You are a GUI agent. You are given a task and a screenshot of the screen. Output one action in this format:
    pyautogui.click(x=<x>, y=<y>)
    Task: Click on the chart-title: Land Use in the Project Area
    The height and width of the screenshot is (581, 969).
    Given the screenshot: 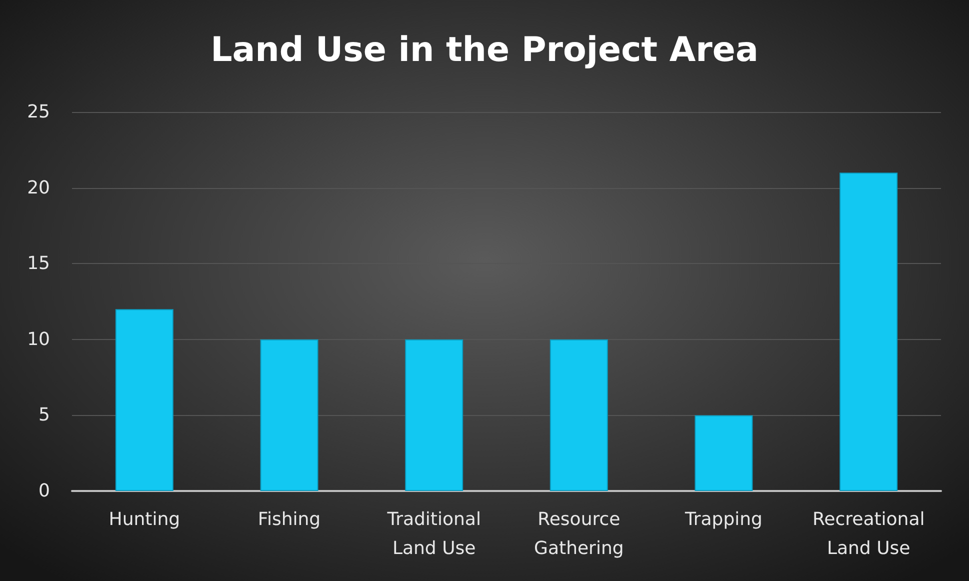 What is the action you would take?
    pyautogui.click(x=484, y=50)
    